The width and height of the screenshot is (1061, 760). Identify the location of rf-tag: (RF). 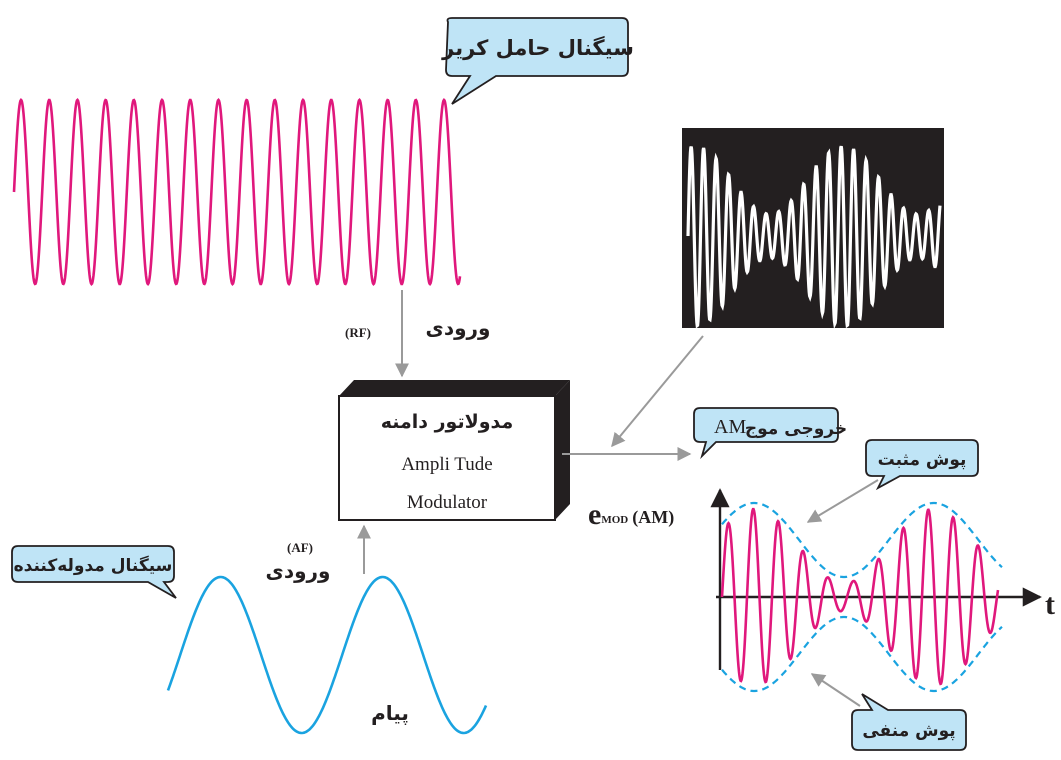
(358, 332).